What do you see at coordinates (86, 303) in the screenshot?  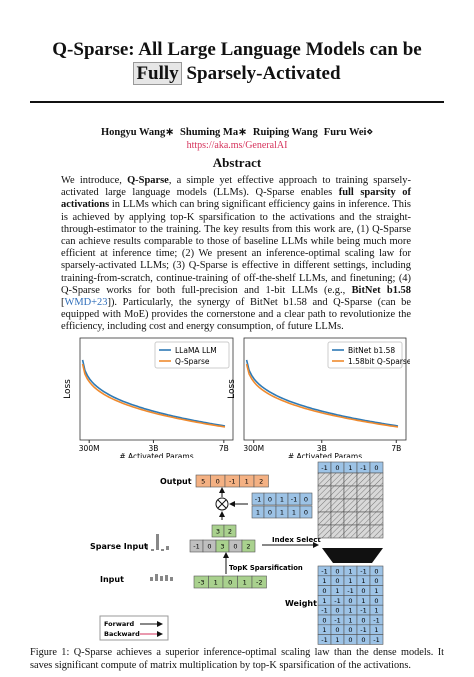 I see `abstract-text: WMD+23` at bounding box center [86, 303].